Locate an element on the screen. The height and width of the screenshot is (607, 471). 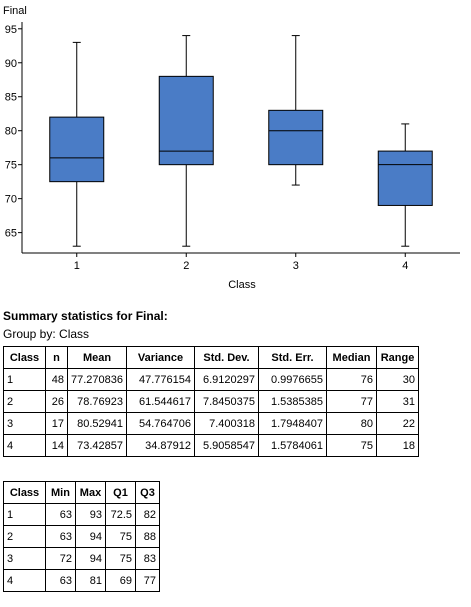
column-header: Std. Err. is located at coordinates (292, 357).